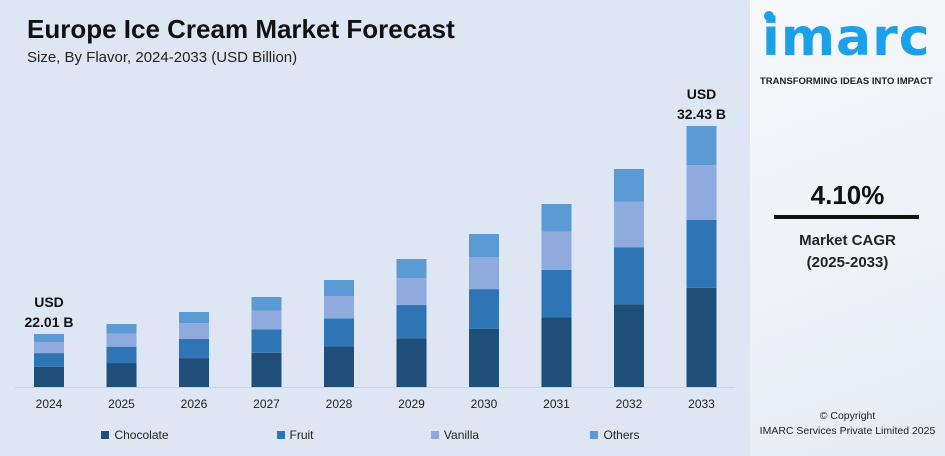 The width and height of the screenshot is (945, 456). Describe the element at coordinates (629, 345) in the screenshot. I see `bar-segment-chocolate-2032` at that location.